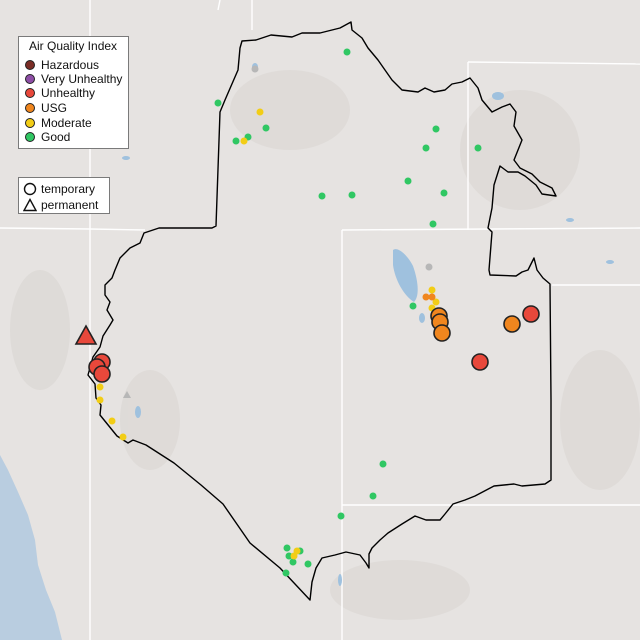  Describe the element at coordinates (30, 65) in the screenshot. I see `hazardous-swatch-icon` at that location.